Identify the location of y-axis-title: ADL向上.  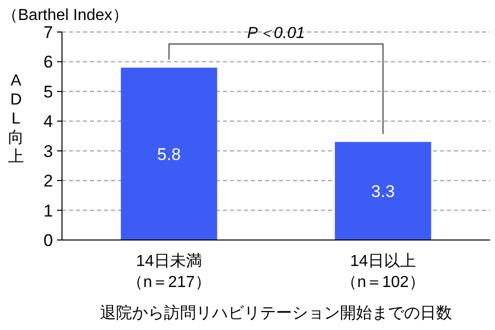
(16, 119).